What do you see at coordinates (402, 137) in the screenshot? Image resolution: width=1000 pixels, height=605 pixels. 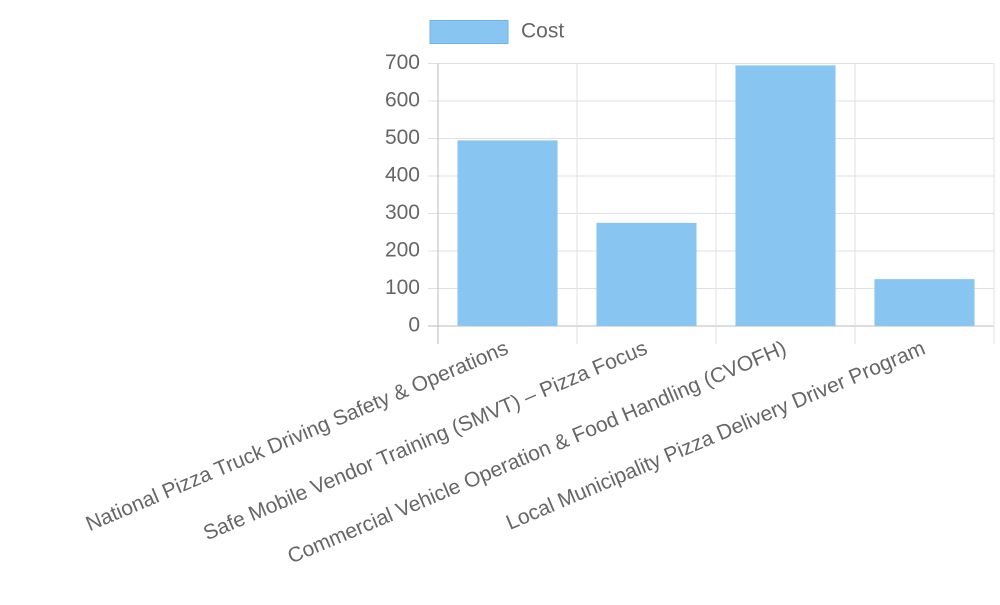 I see `y-tick-label: 500` at bounding box center [402, 137].